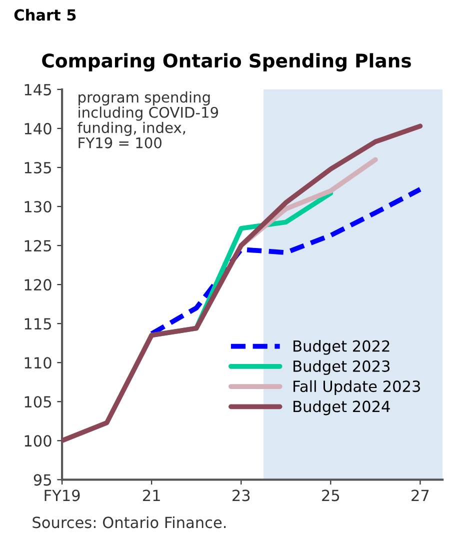  What do you see at coordinates (38, 441) in the screenshot?
I see `y-tick-label: 100` at bounding box center [38, 441].